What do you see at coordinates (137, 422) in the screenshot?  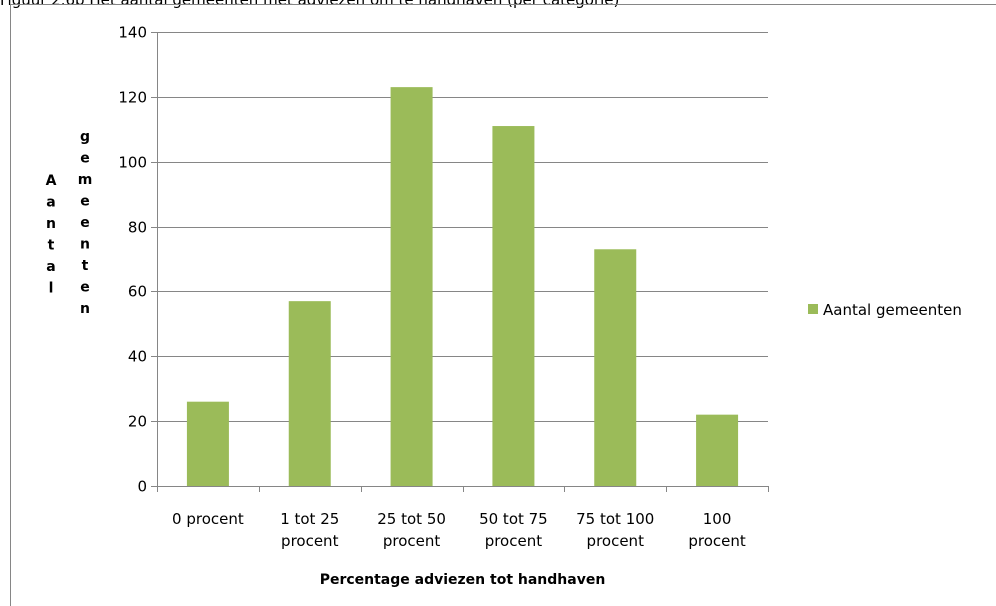 I see `y-tick-label: 20` at bounding box center [137, 422].